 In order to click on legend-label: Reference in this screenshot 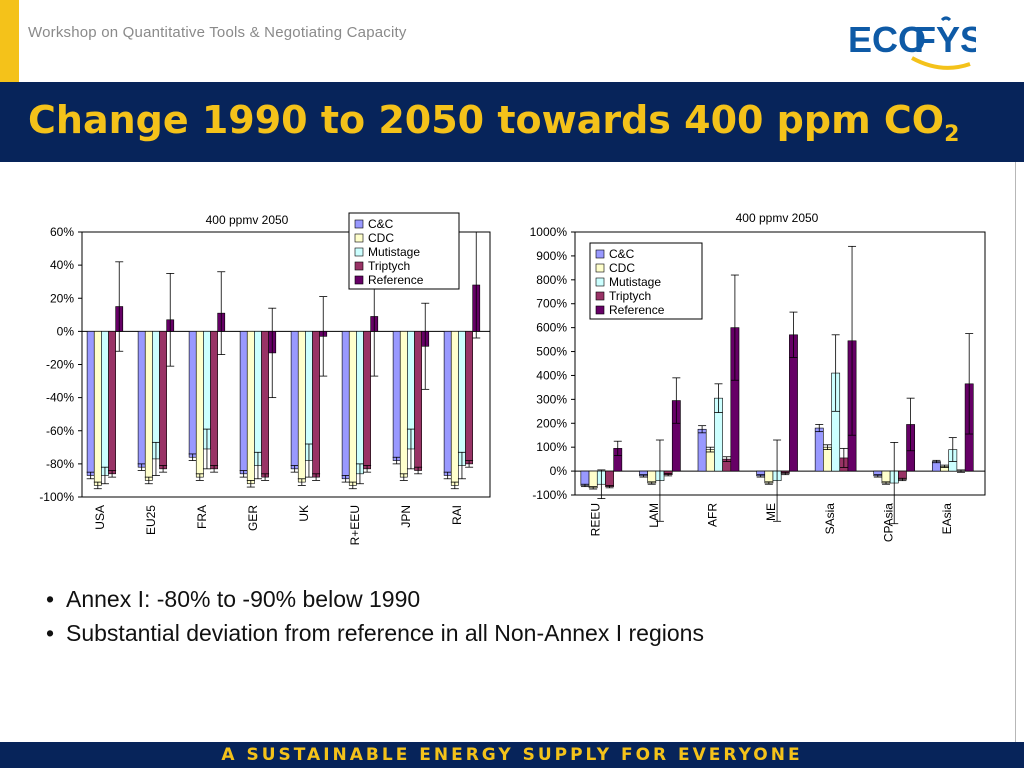, I will do `click(396, 280)`.